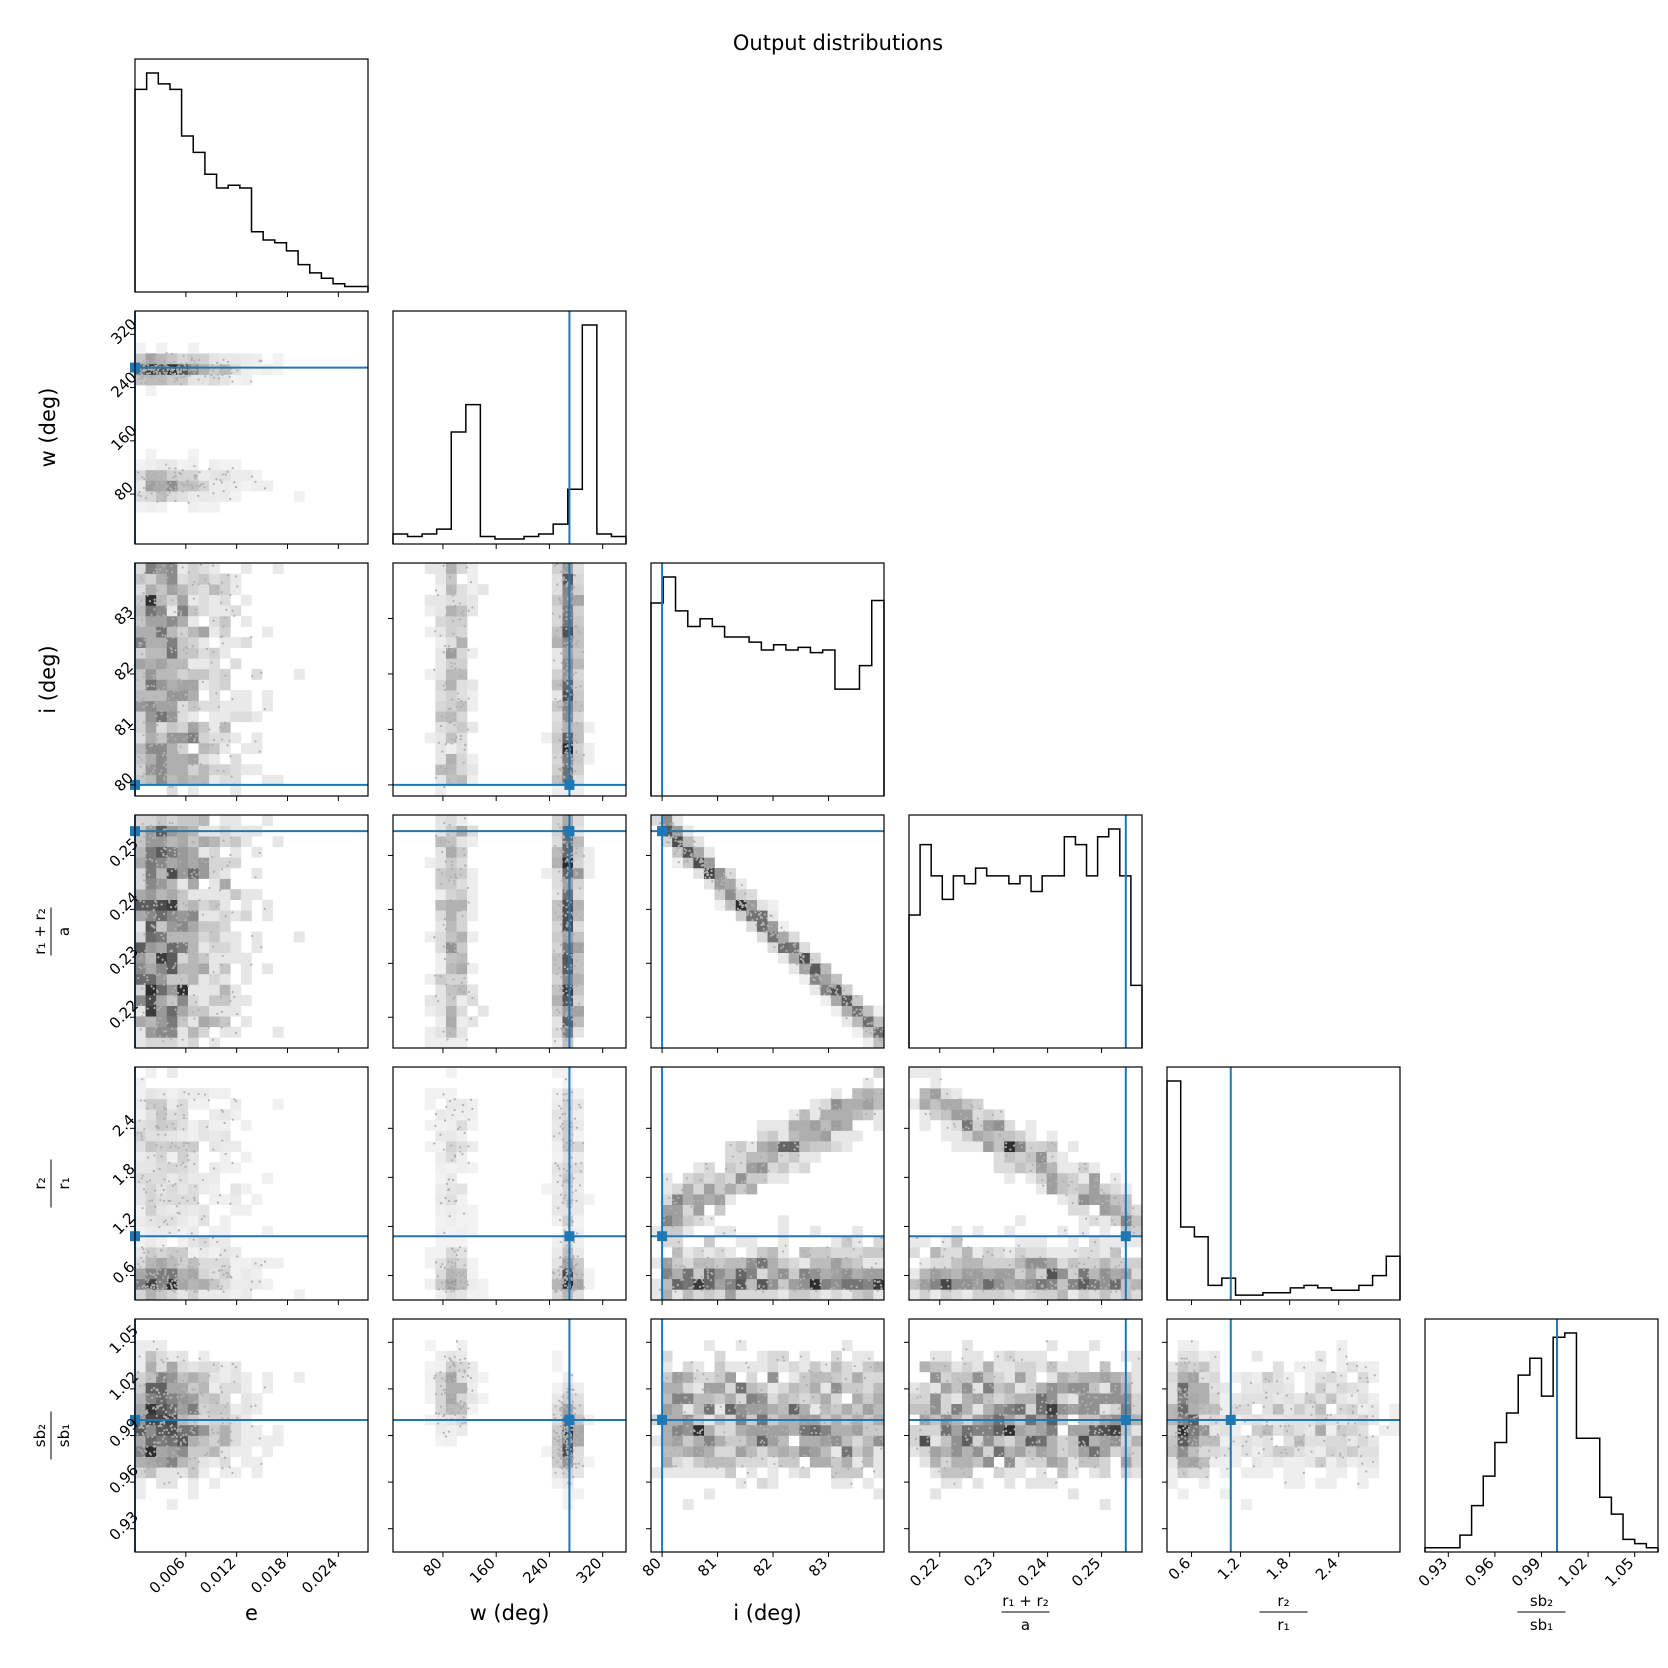 The width and height of the screenshot is (1668, 1668). Describe the element at coordinates (1025, 933) in the screenshot. I see `panel-r_sum-r_sum` at that location.